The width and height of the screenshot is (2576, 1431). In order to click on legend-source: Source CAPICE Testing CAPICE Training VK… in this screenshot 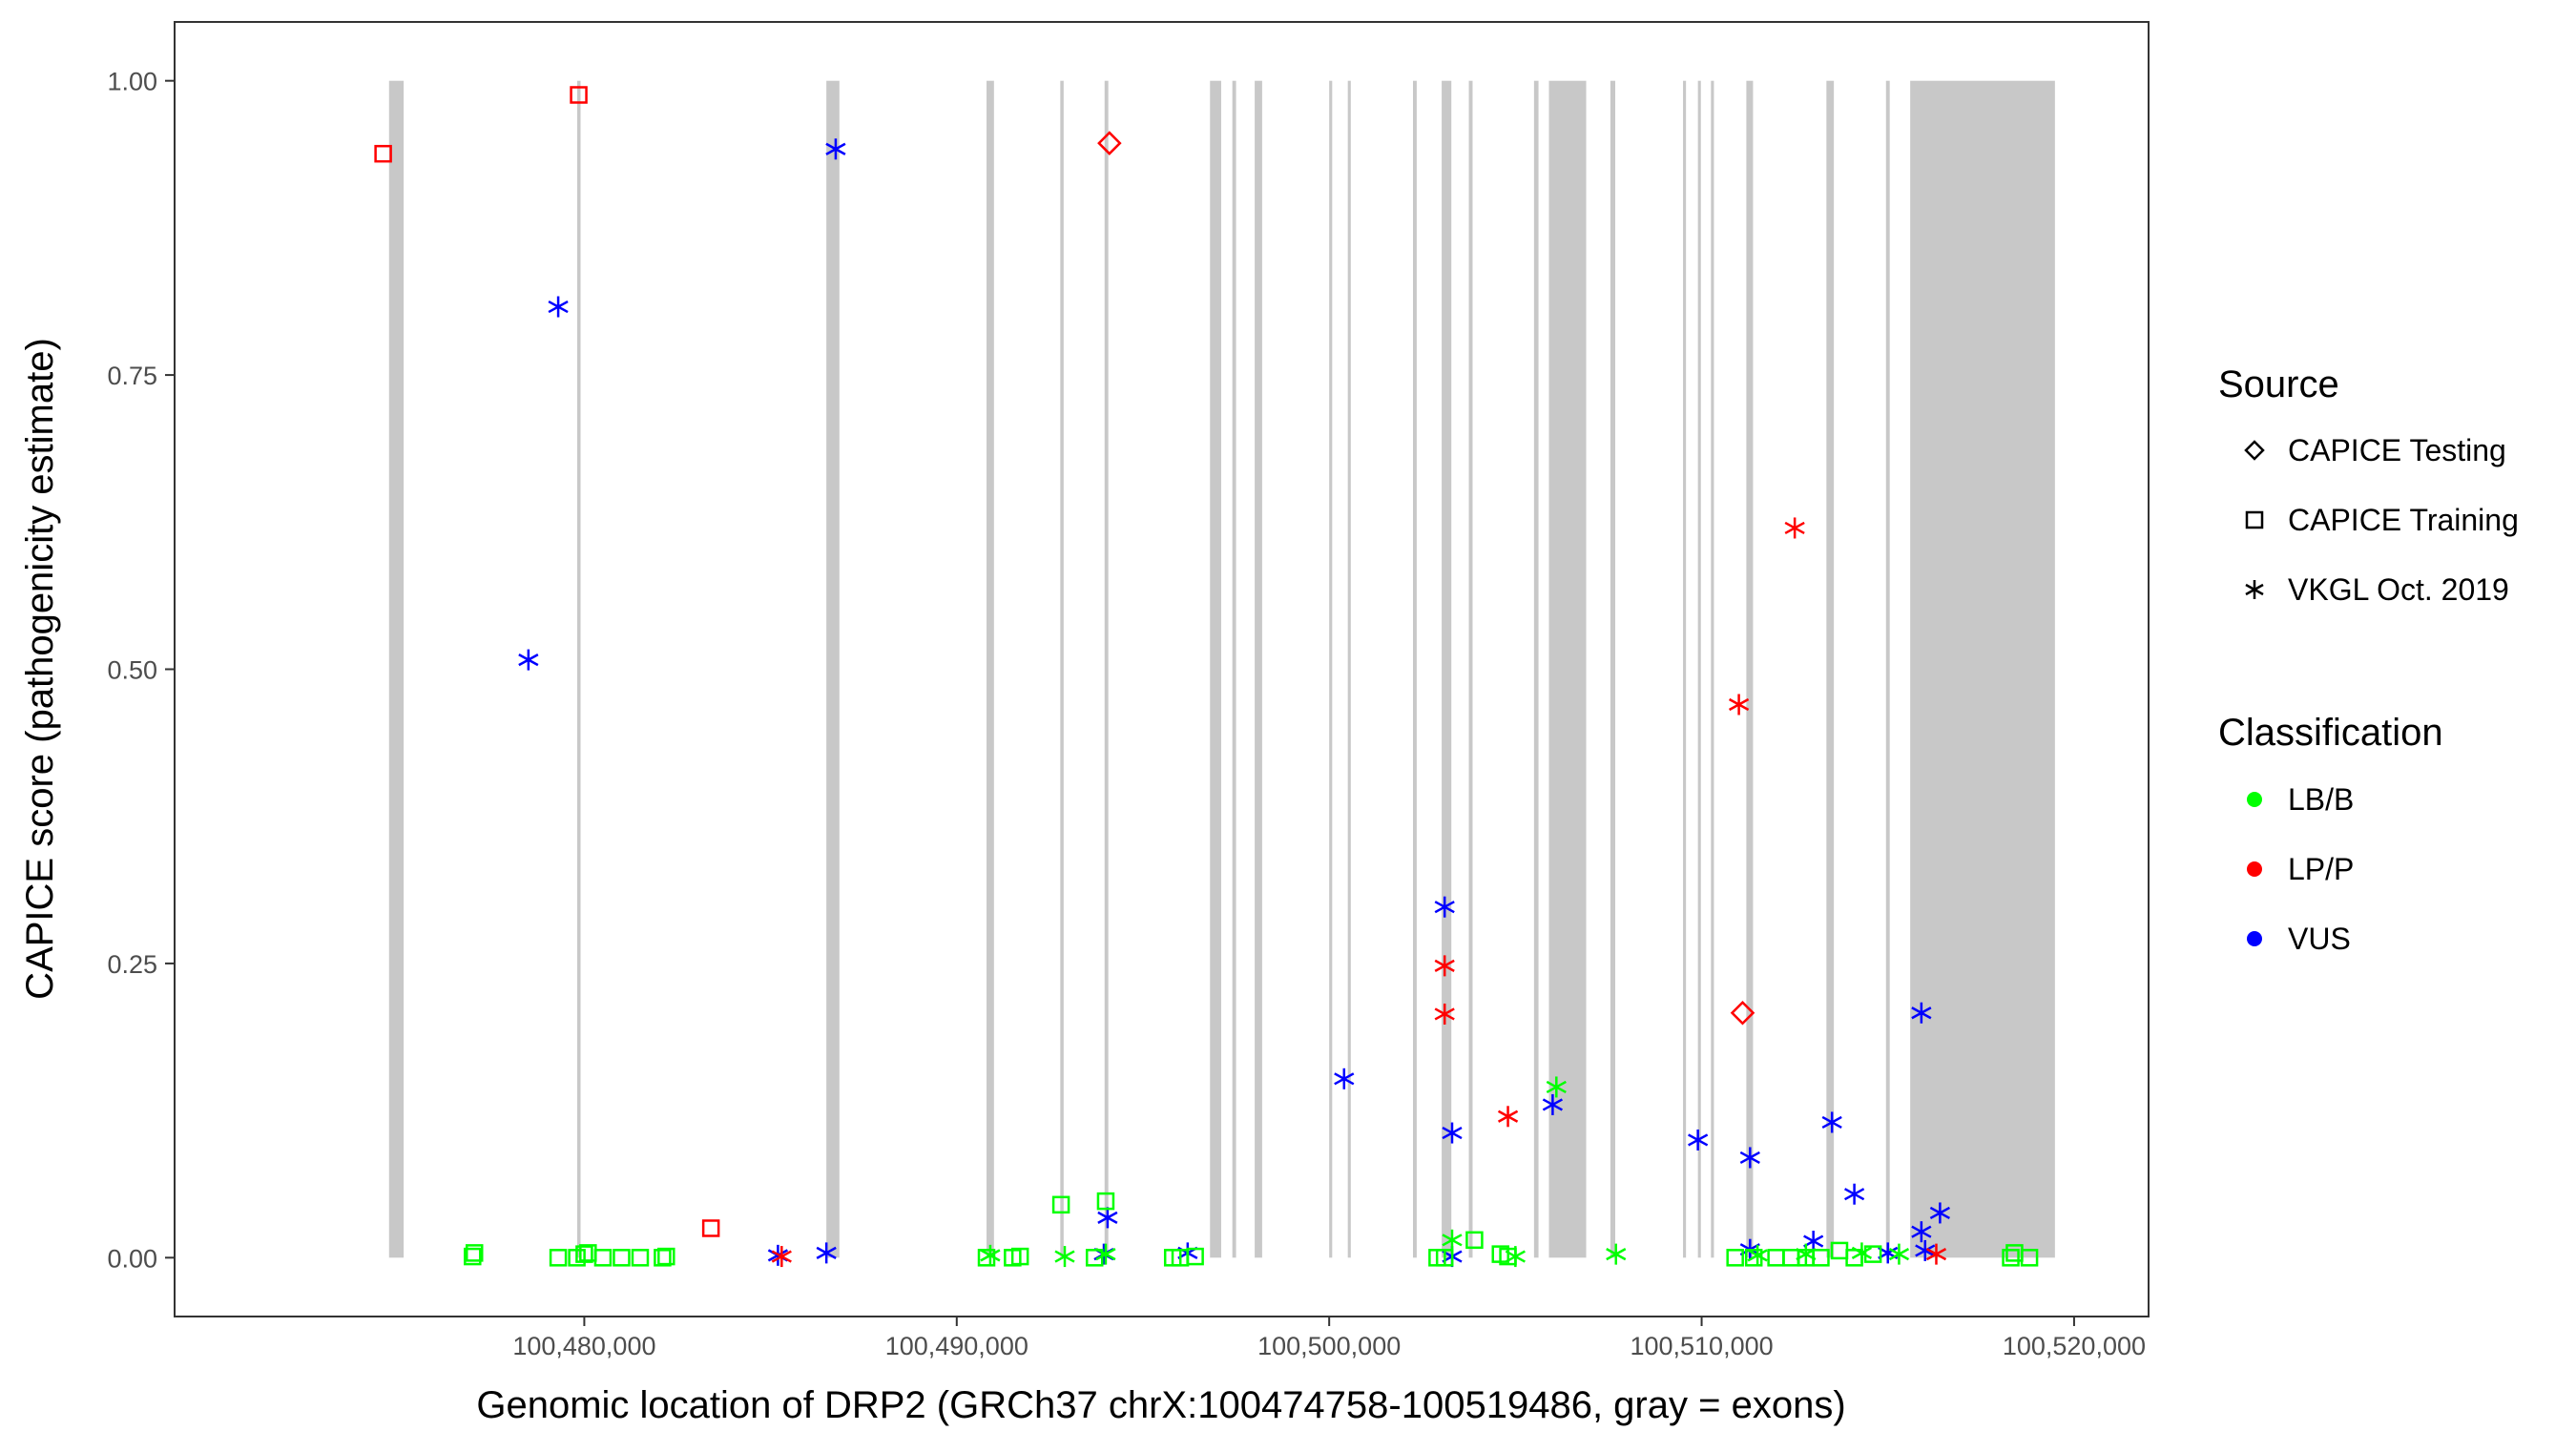, I will do `click(2368, 485)`.